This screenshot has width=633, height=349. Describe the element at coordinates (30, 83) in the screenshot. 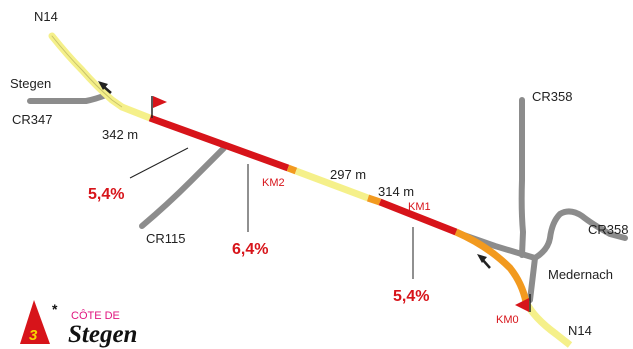

I see `place-label-stegen: Stegen` at that location.